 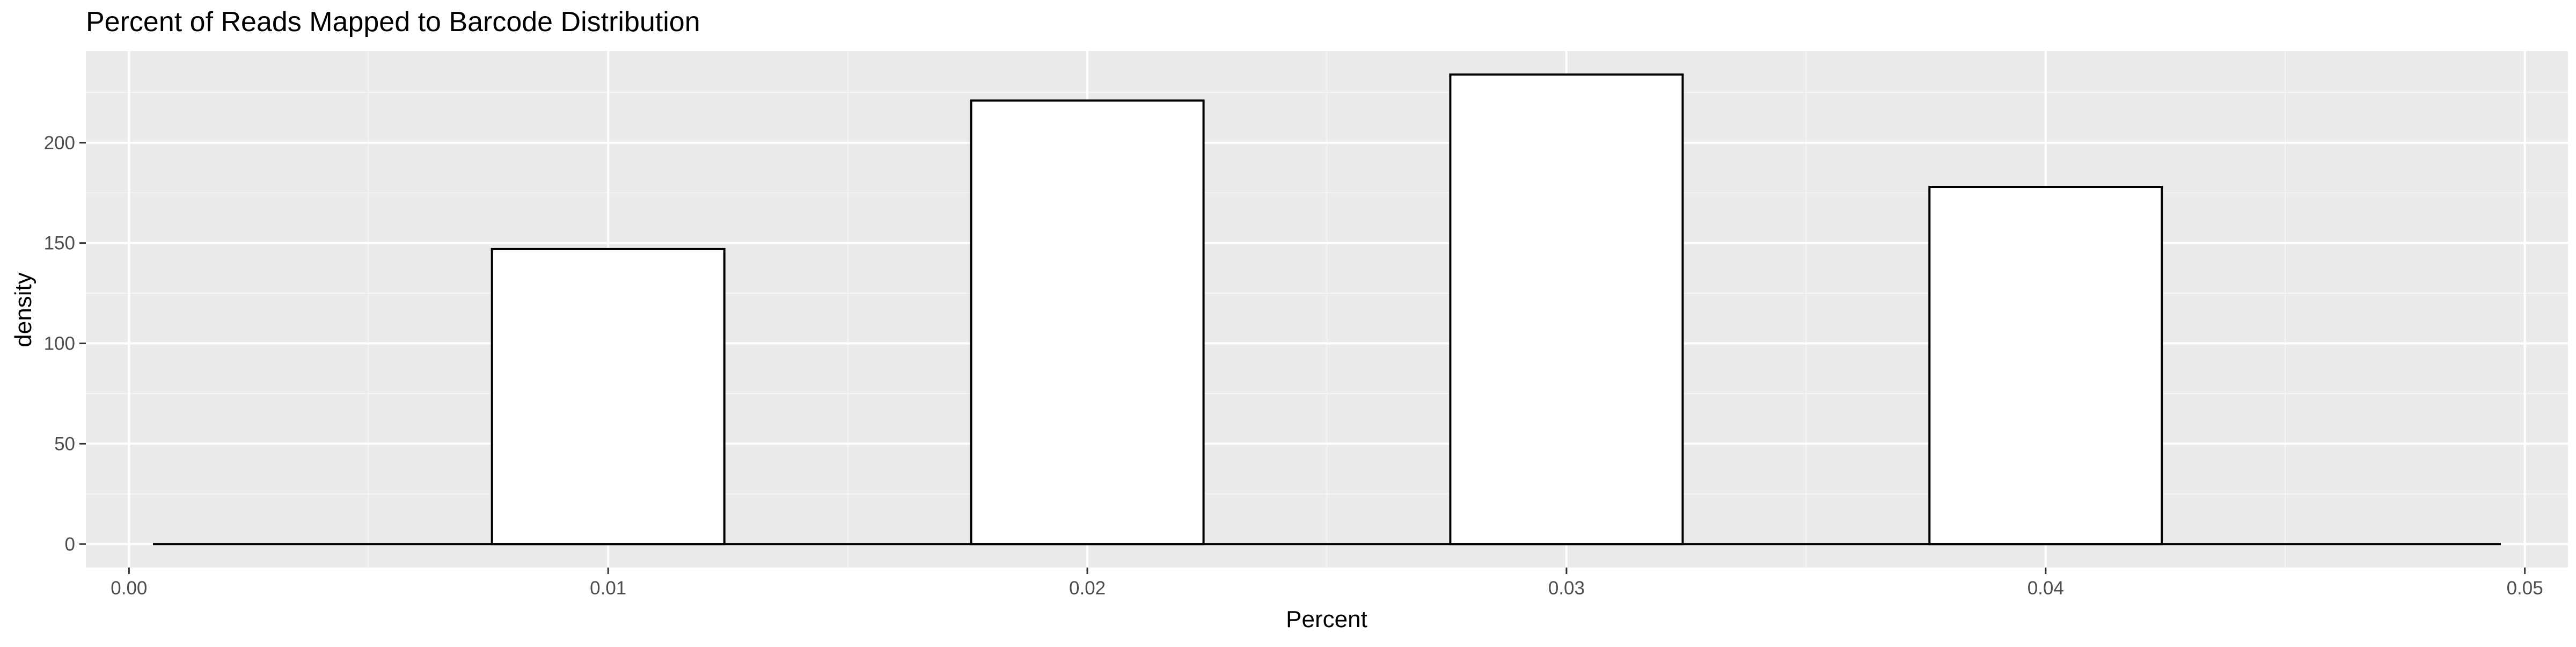 What do you see at coordinates (1087, 588) in the screenshot?
I see `x-tick-label: 0.02` at bounding box center [1087, 588].